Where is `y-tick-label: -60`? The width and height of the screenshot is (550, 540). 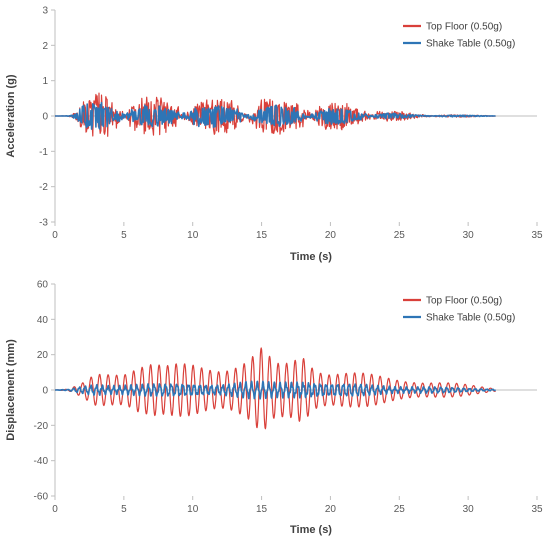 y-tick-label: -60 is located at coordinates (41, 497).